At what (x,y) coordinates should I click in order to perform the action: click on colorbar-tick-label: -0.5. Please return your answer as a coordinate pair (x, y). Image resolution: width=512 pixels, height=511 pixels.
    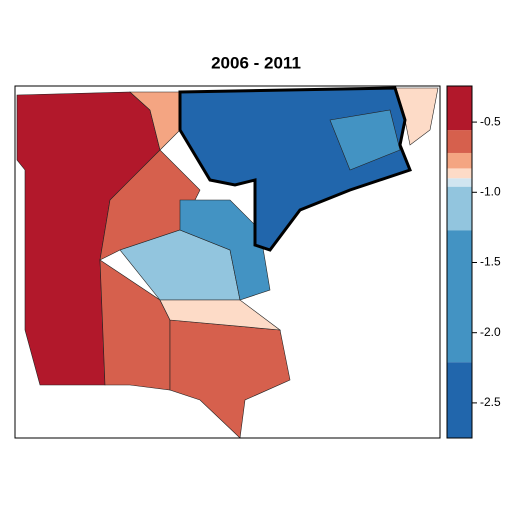
    Looking at the image, I should click on (490, 121).